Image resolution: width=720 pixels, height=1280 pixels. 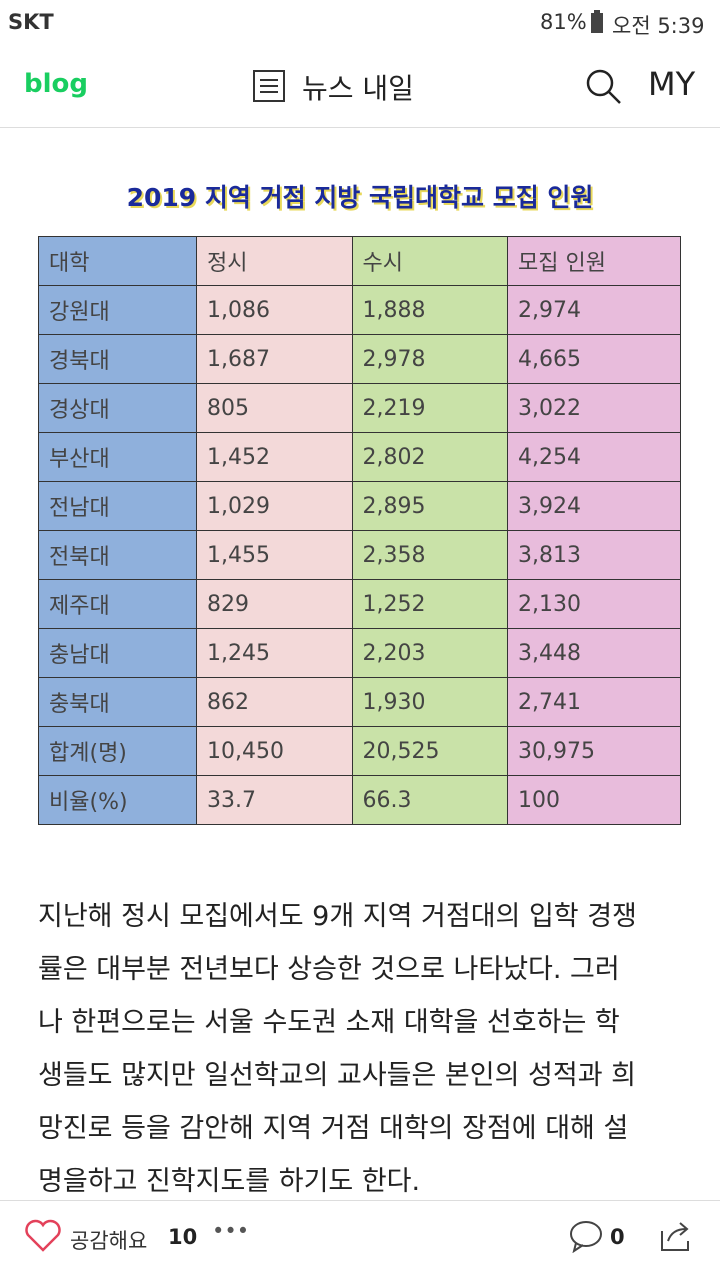 What do you see at coordinates (430, 702) in the screenshot?
I see `table-cell: 1,930` at bounding box center [430, 702].